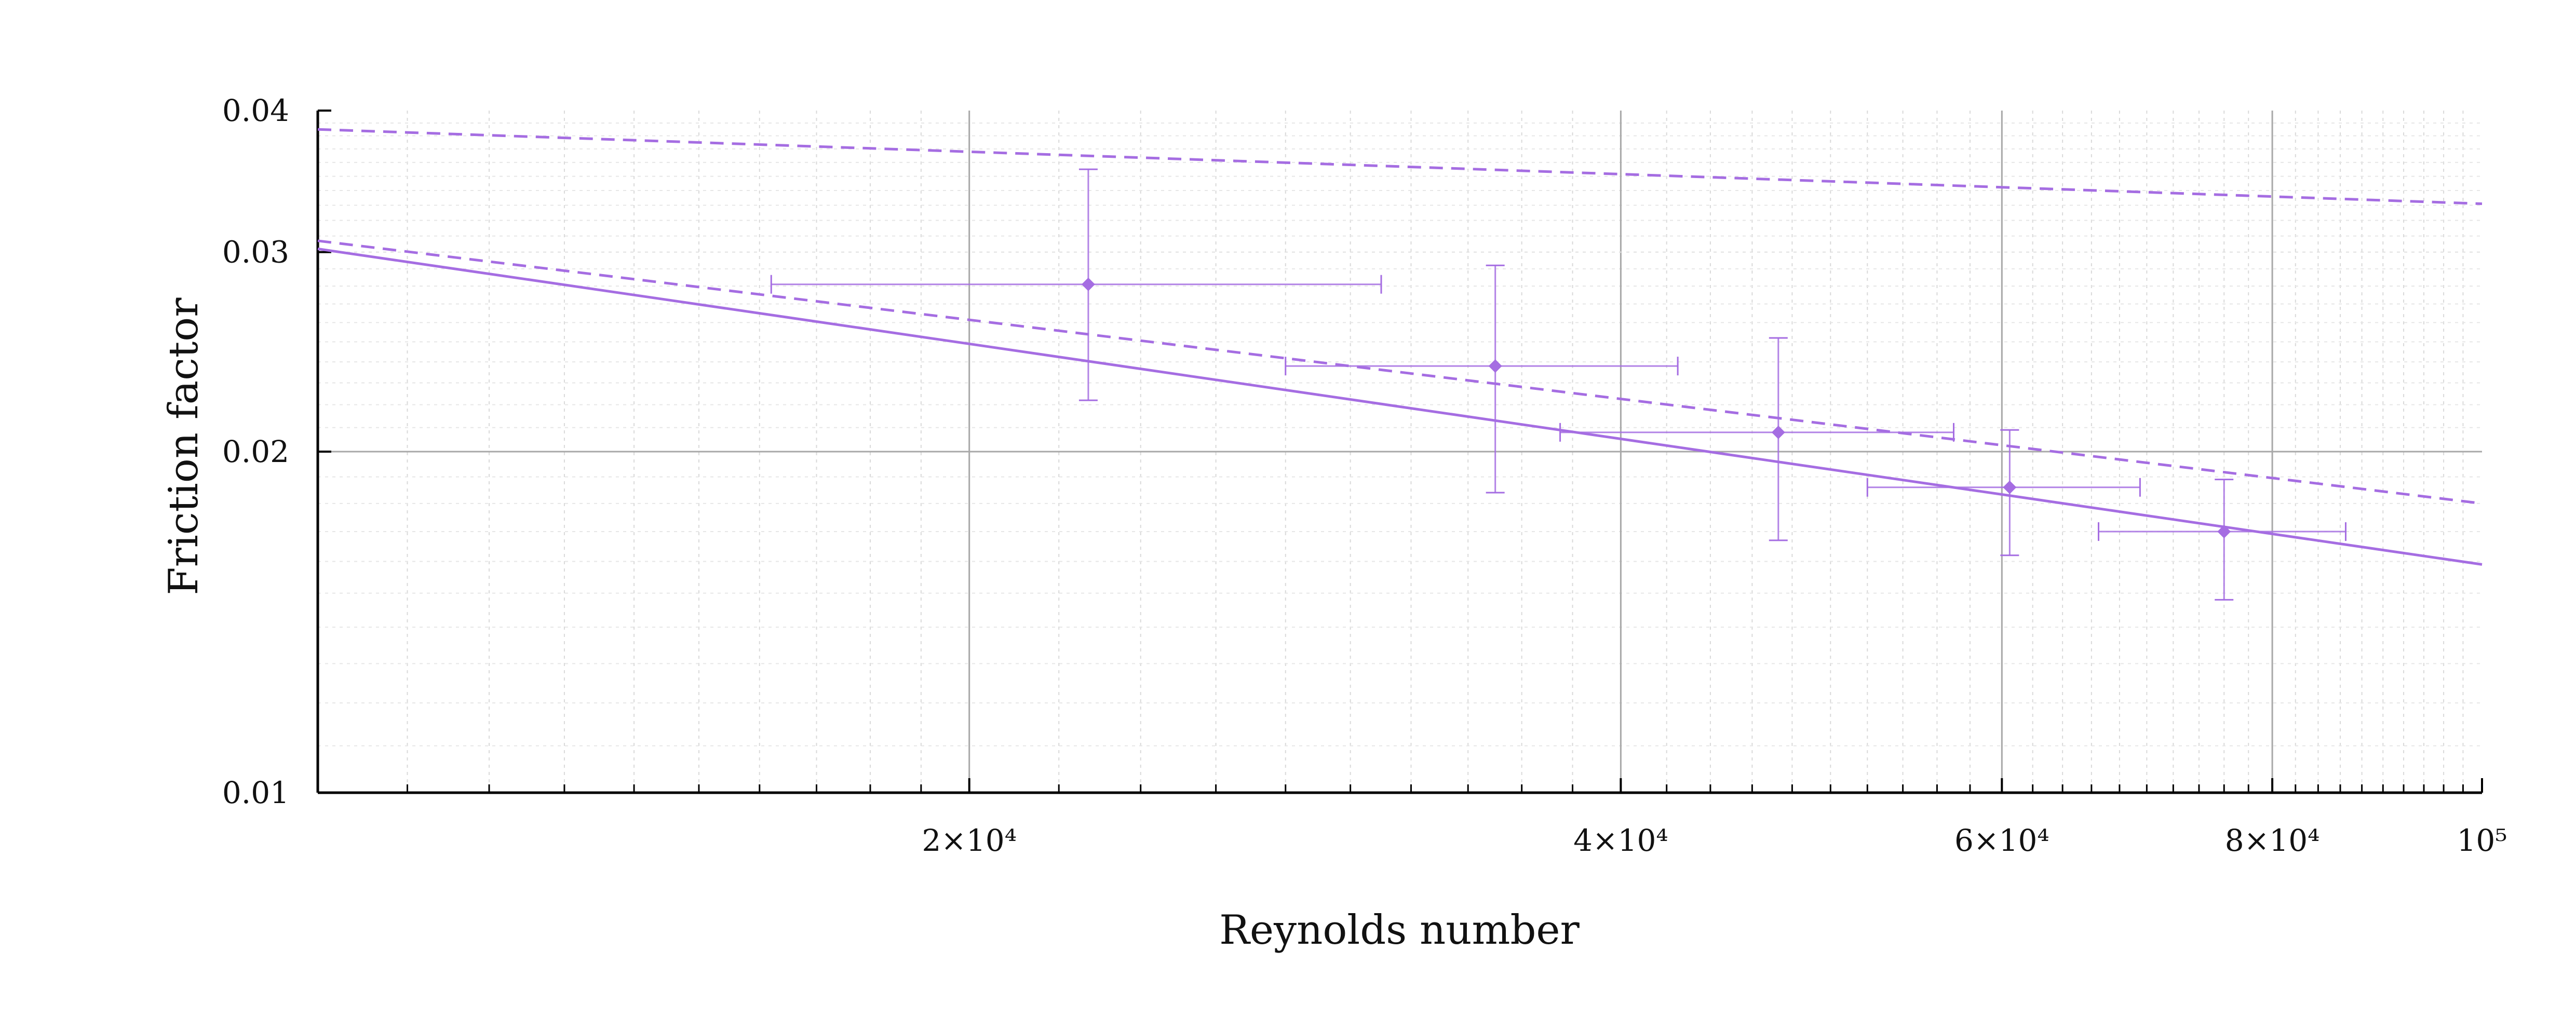 Image resolution: width=2576 pixels, height=1032 pixels. Describe the element at coordinates (255, 110) in the screenshot. I see `y-tick-label: 0.04` at that location.